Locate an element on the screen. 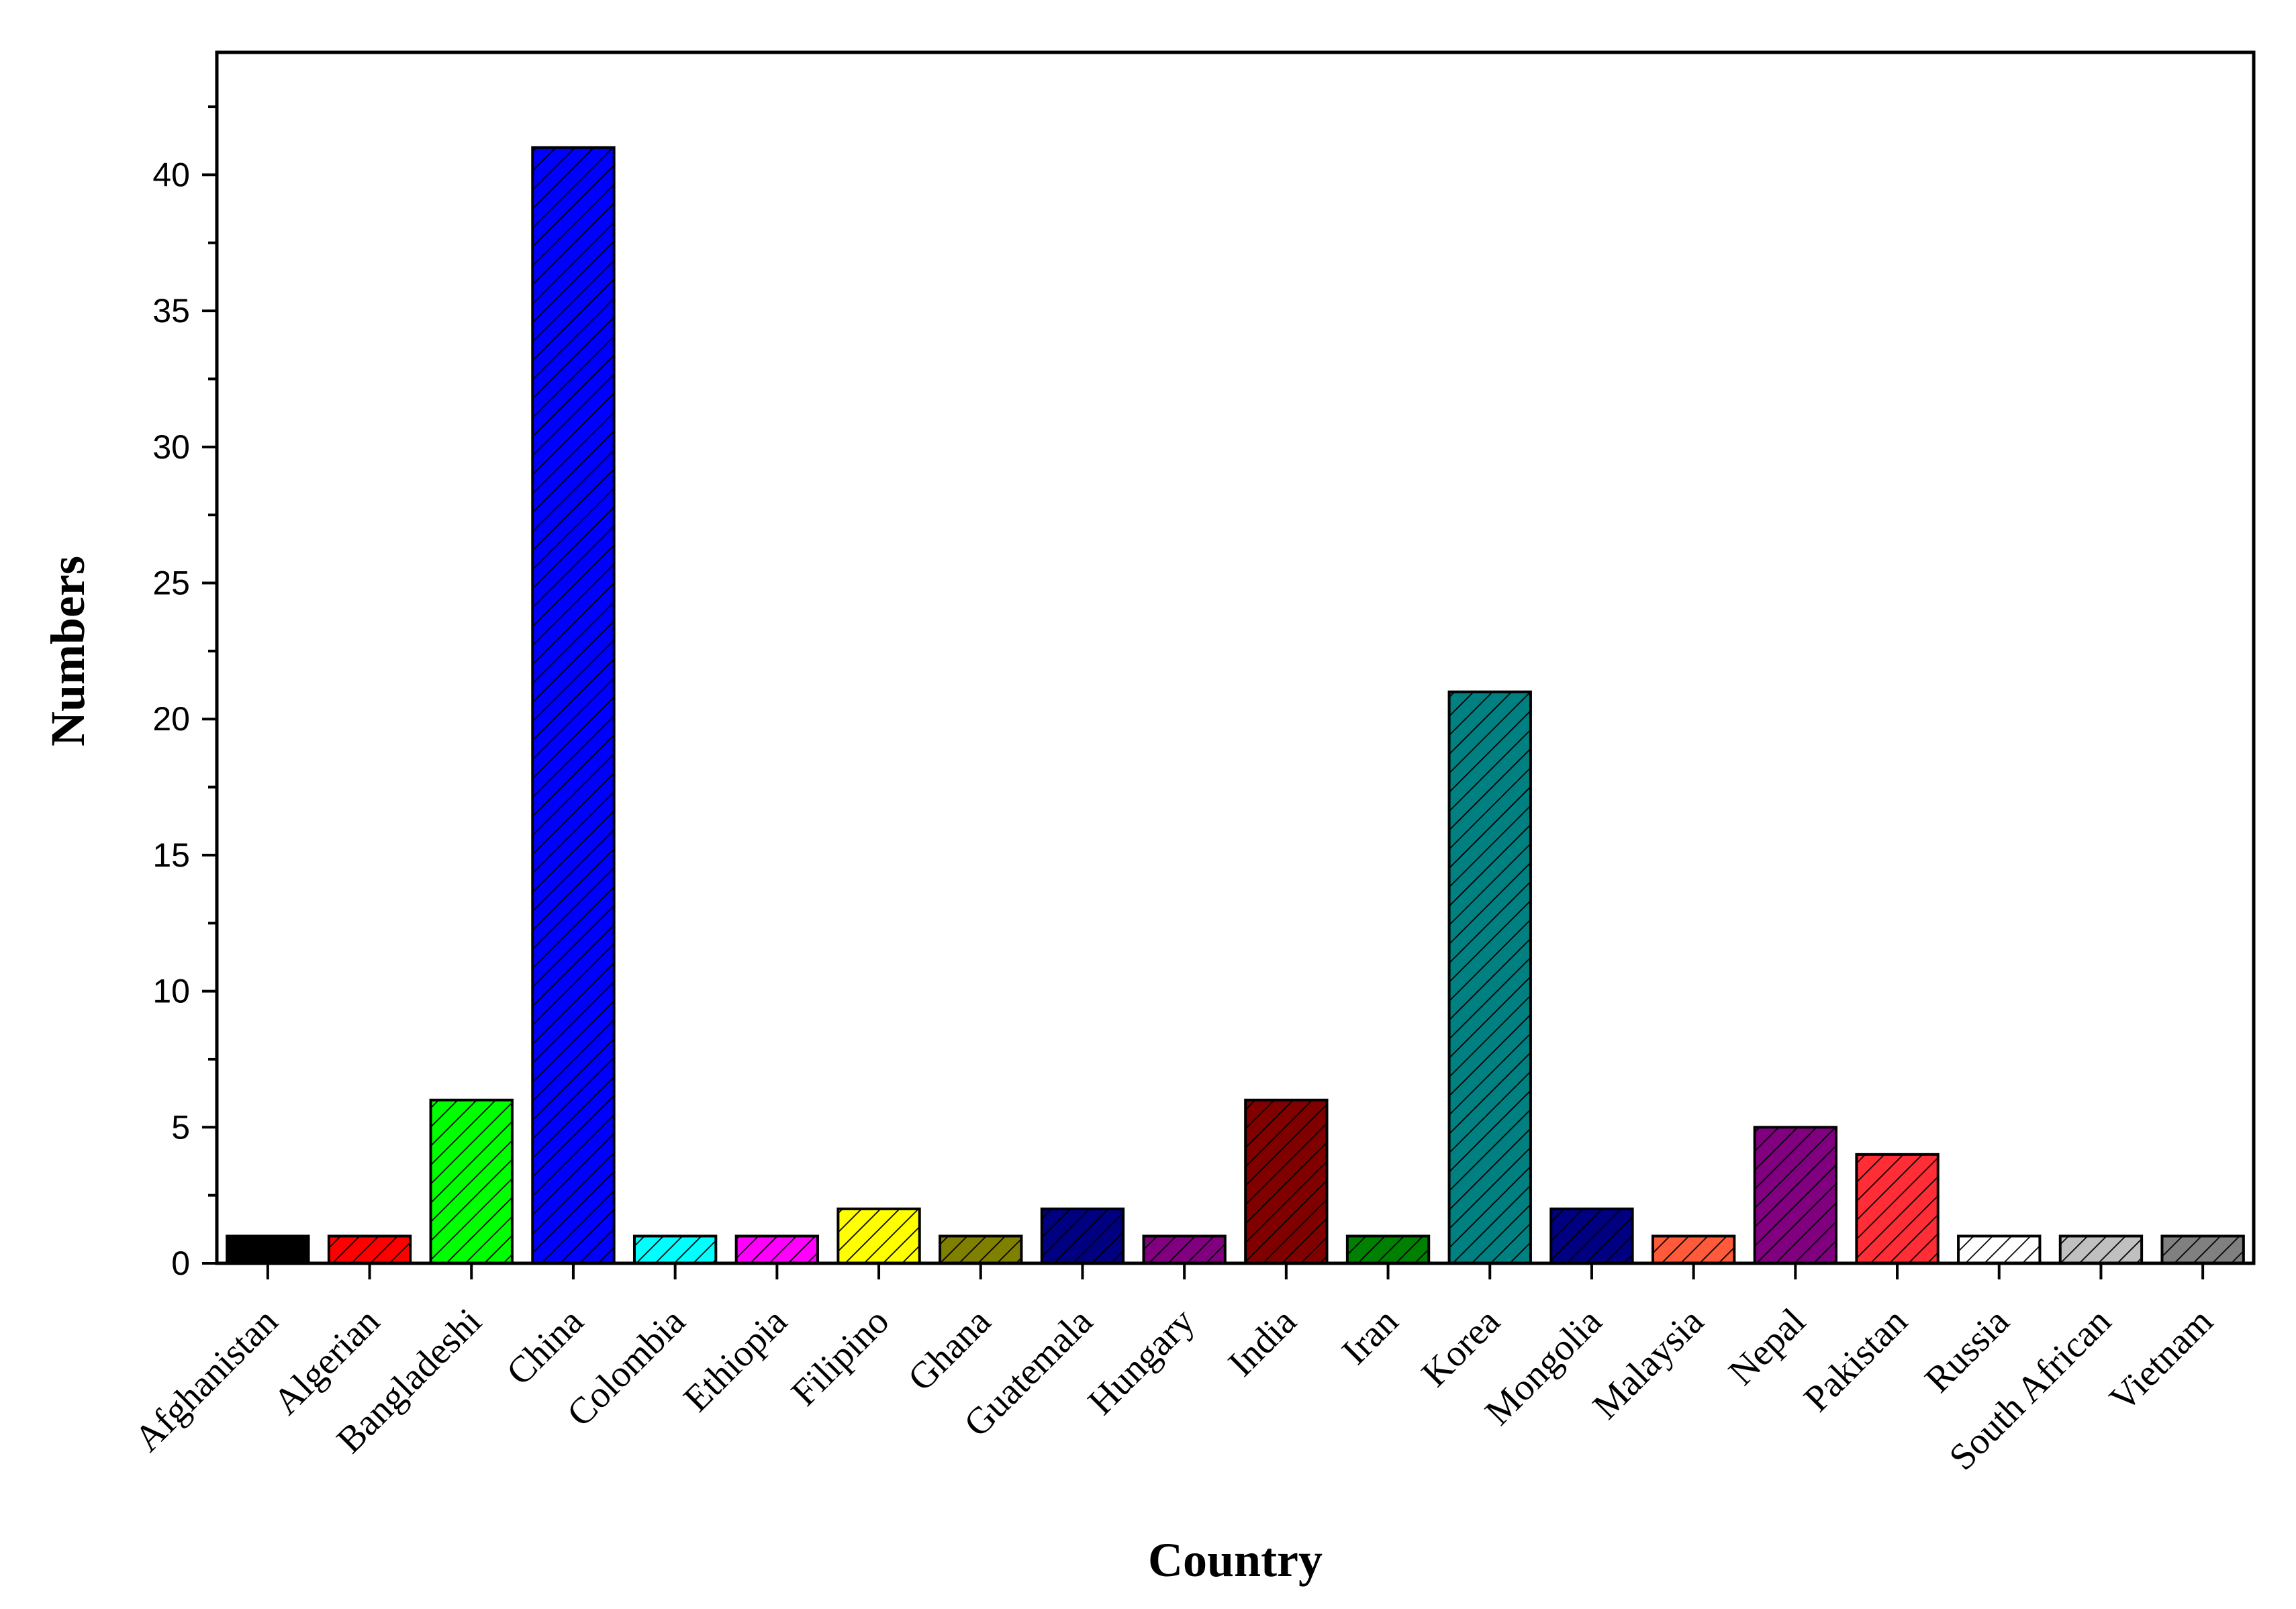  bar-vietnam is located at coordinates (2202, 1249).